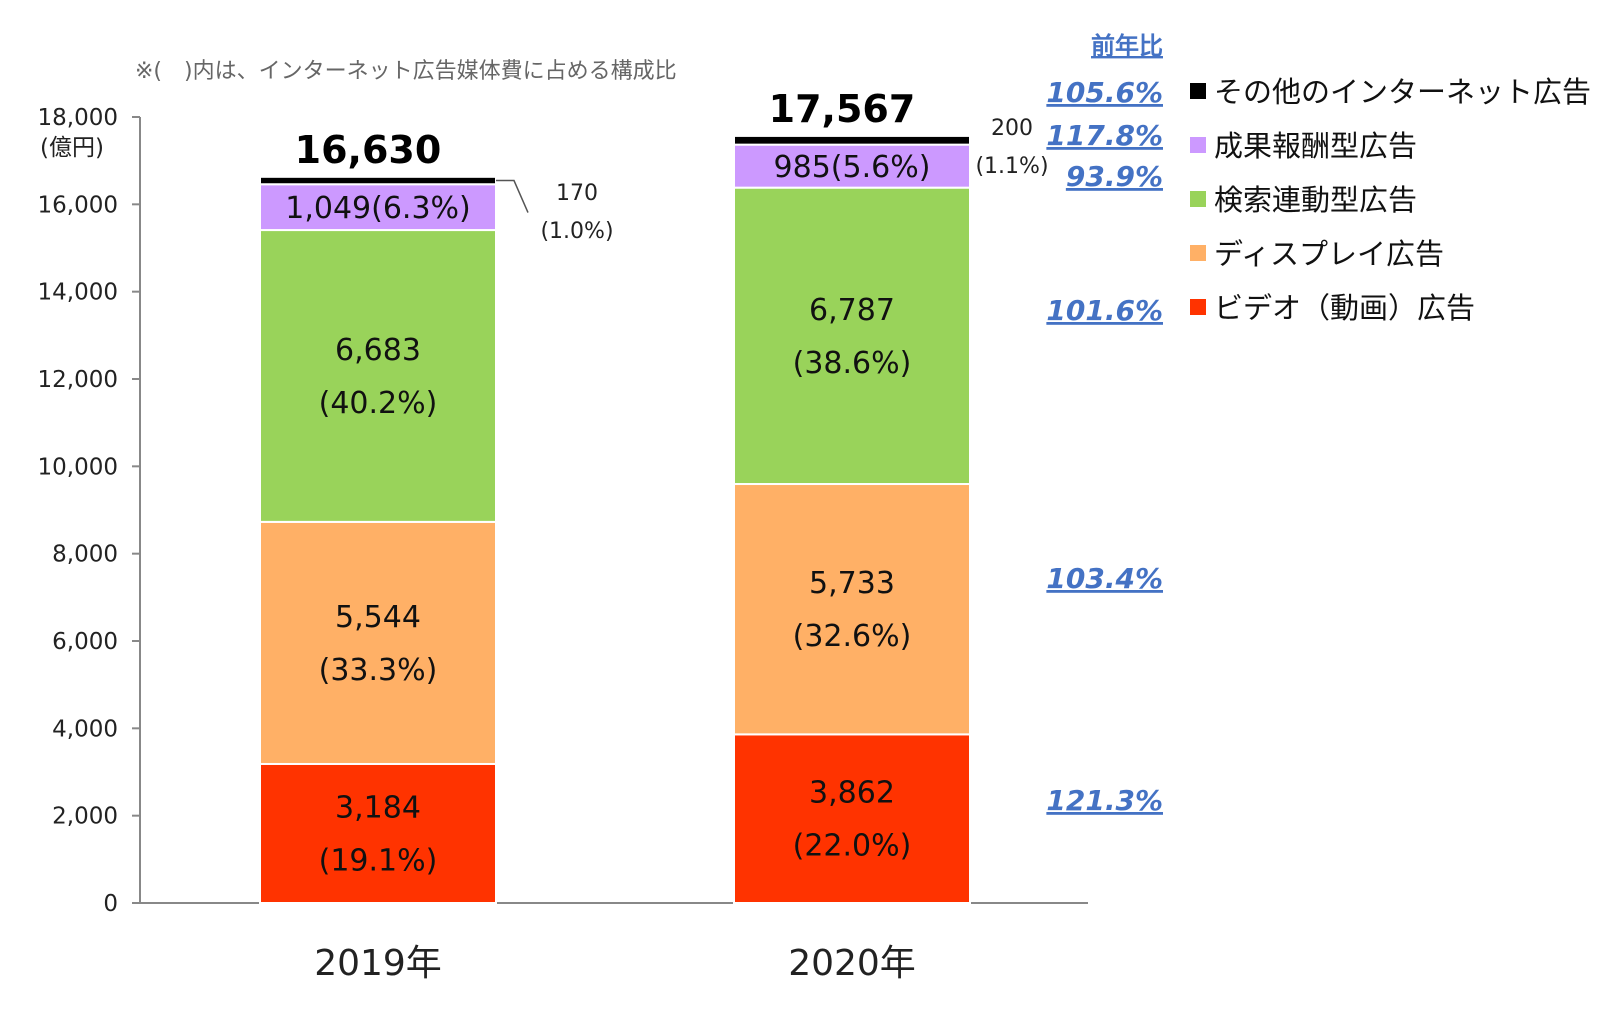 The height and width of the screenshot is (1018, 1600). Describe the element at coordinates (1104, 578) in the screenshot. I see `yoy-value: 103.4%` at that location.